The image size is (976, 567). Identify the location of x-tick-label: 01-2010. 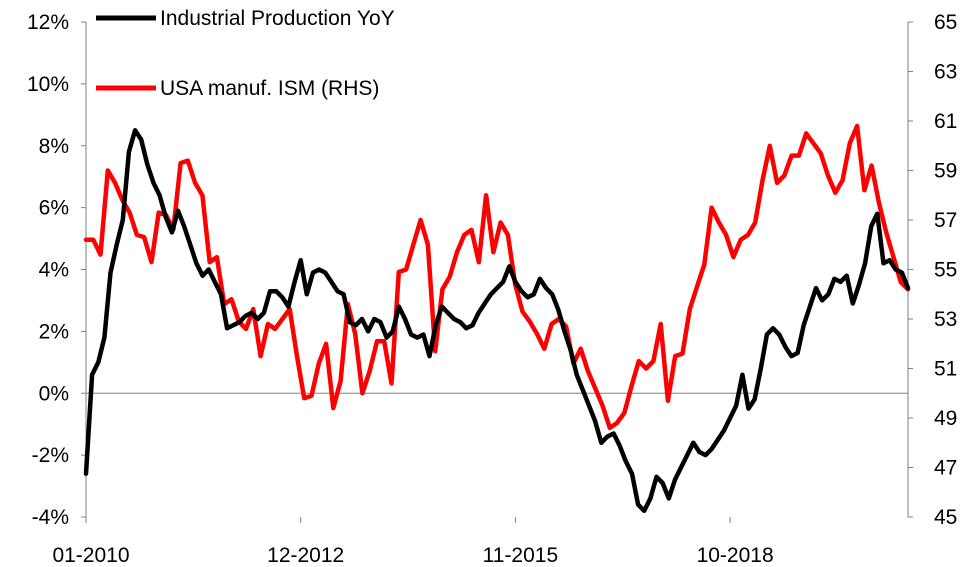
(90, 555).